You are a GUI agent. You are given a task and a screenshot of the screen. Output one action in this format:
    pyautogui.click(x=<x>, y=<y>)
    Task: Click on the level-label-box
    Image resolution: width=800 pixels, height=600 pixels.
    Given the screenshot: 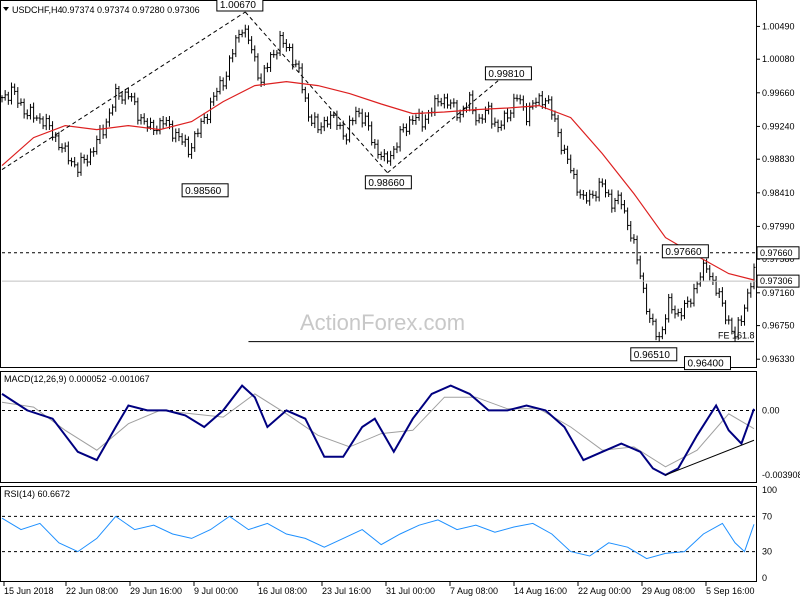 What is the action you would take?
    pyautogui.click(x=778, y=253)
    